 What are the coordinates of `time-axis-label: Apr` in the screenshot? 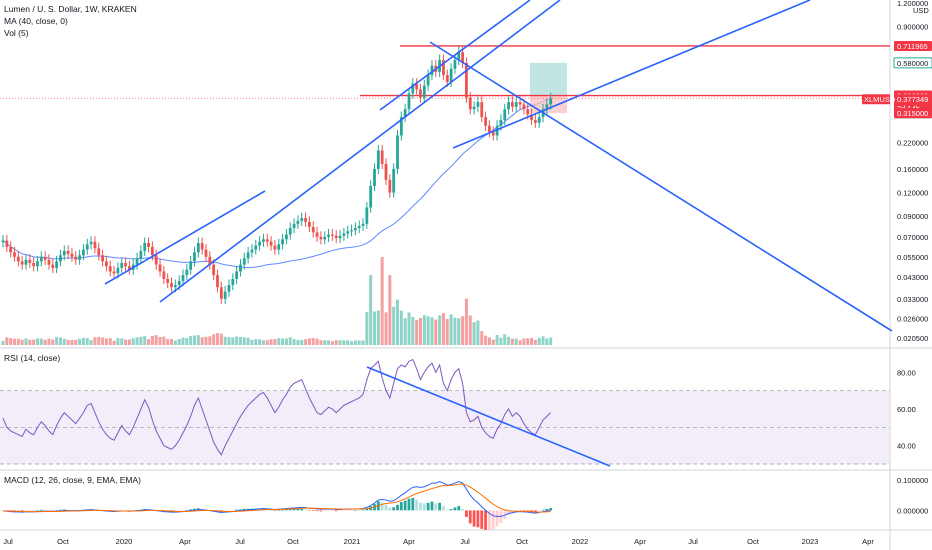 It's located at (640, 541).